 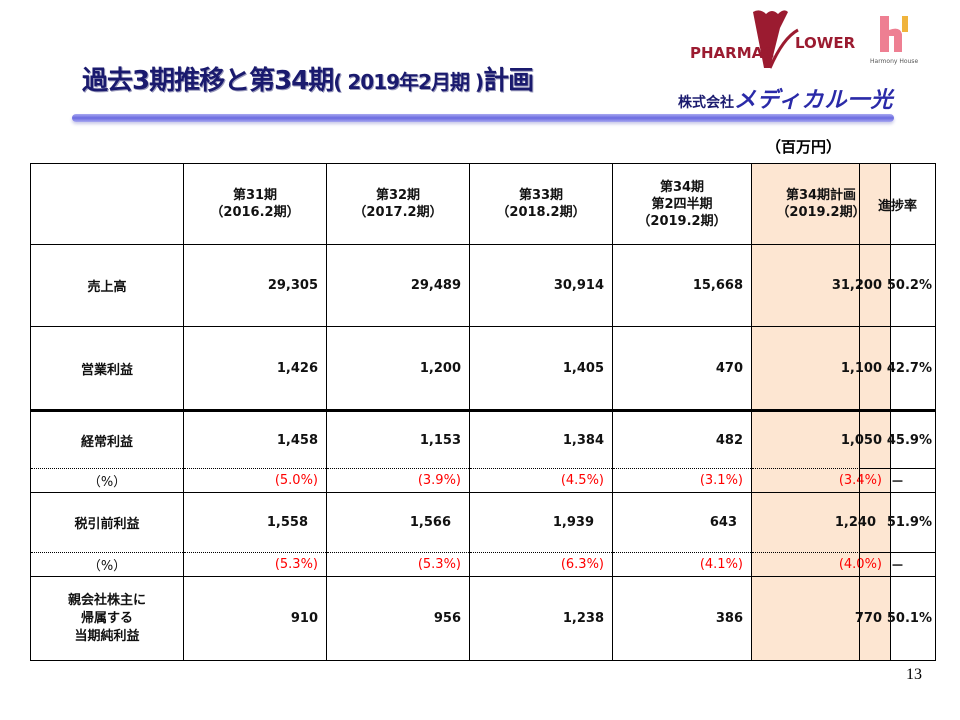 What do you see at coordinates (897, 522) in the screenshot?
I see `ratio-value: 51.9%` at bounding box center [897, 522].